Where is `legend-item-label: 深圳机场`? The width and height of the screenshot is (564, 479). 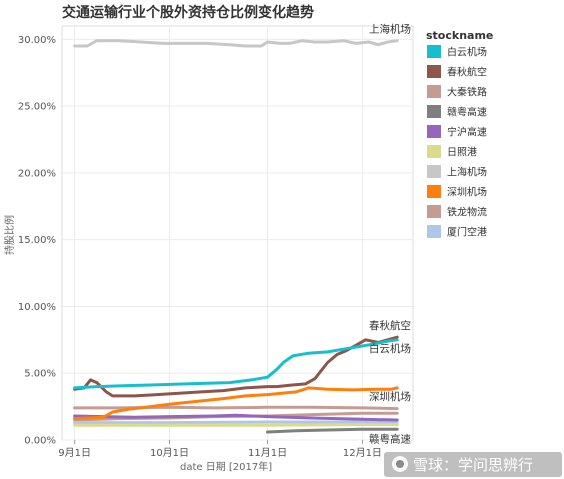 legend-item-label: 深圳机场 is located at coordinates (467, 192).